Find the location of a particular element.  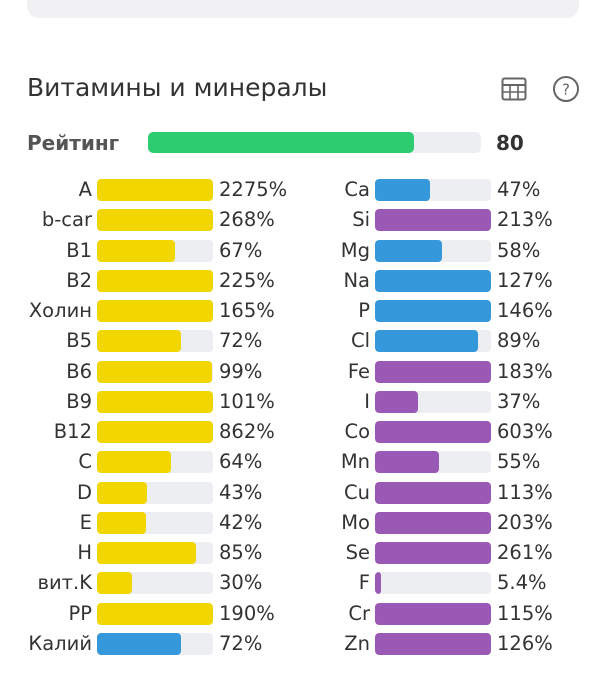

vitamin-row: Калий 72% is located at coordinates (150, 644).